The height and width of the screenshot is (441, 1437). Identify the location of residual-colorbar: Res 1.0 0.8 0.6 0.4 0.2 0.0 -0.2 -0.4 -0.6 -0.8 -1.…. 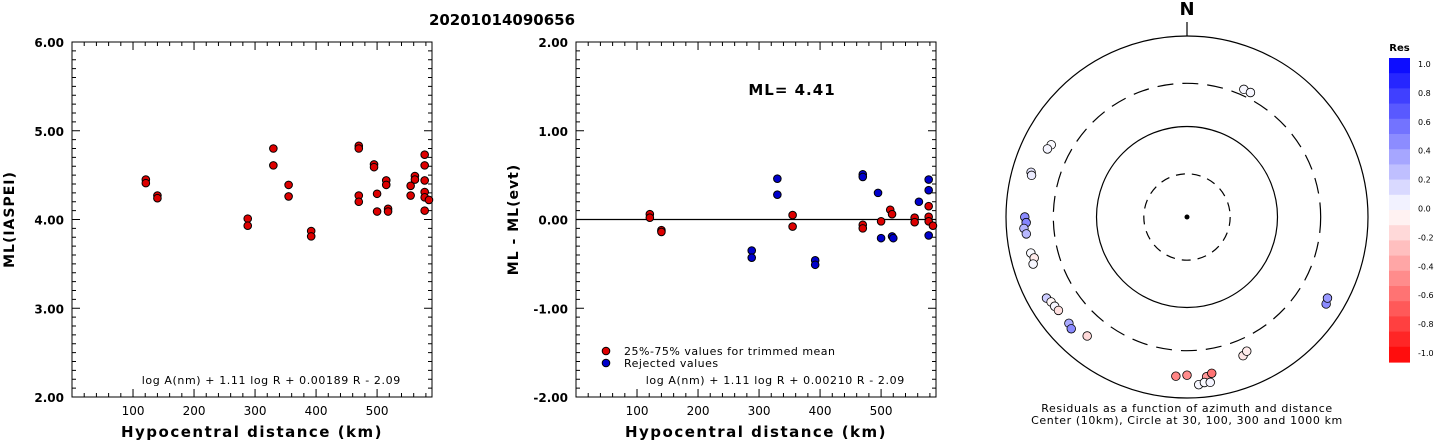
(1411, 203).